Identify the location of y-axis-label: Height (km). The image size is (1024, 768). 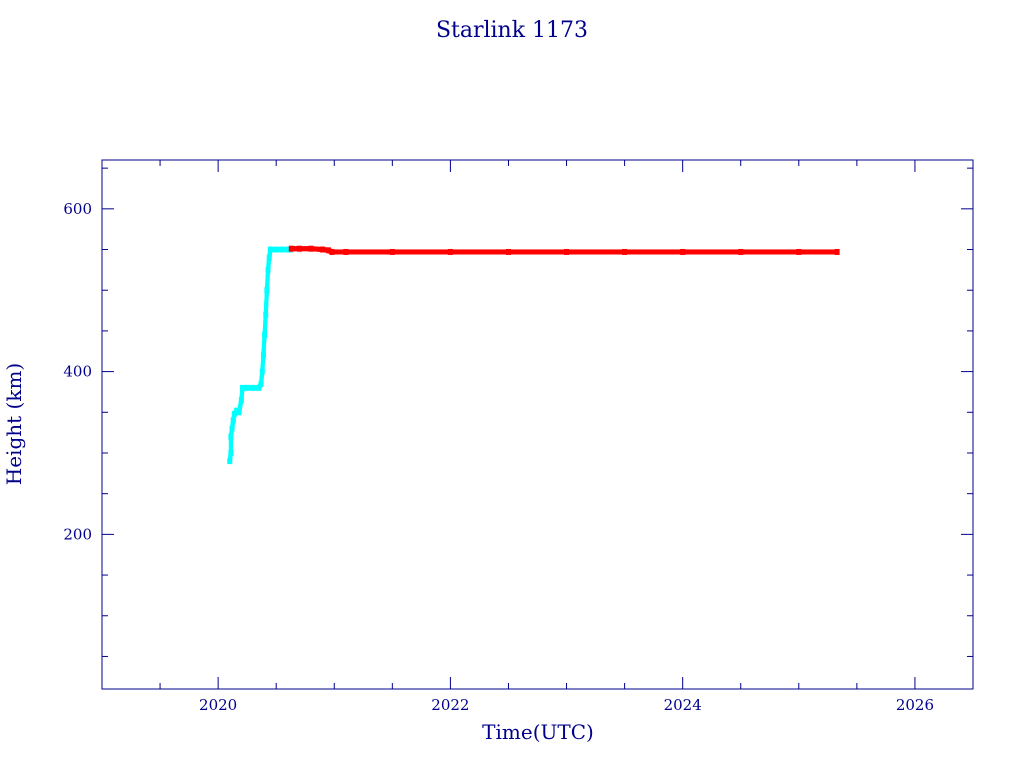
(14, 424).